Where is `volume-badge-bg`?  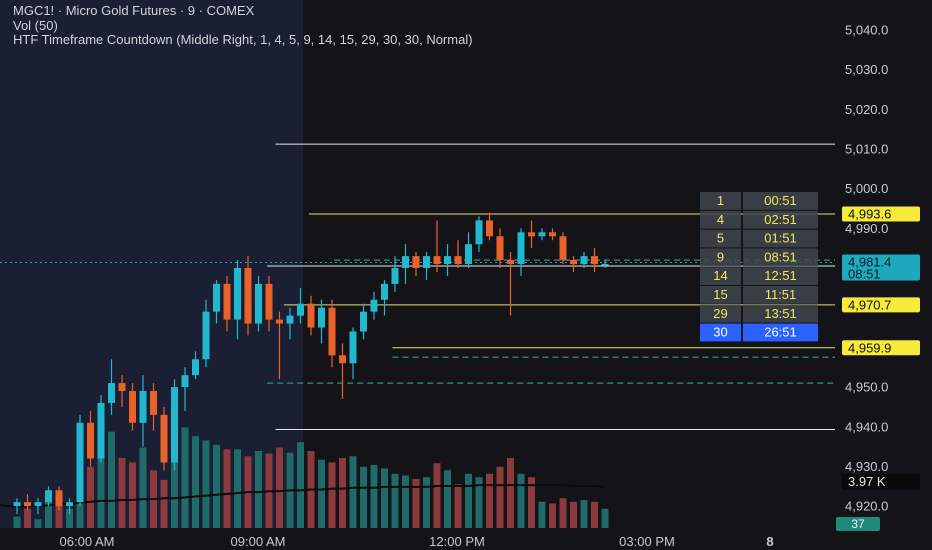 volume-badge-bg is located at coordinates (881, 482).